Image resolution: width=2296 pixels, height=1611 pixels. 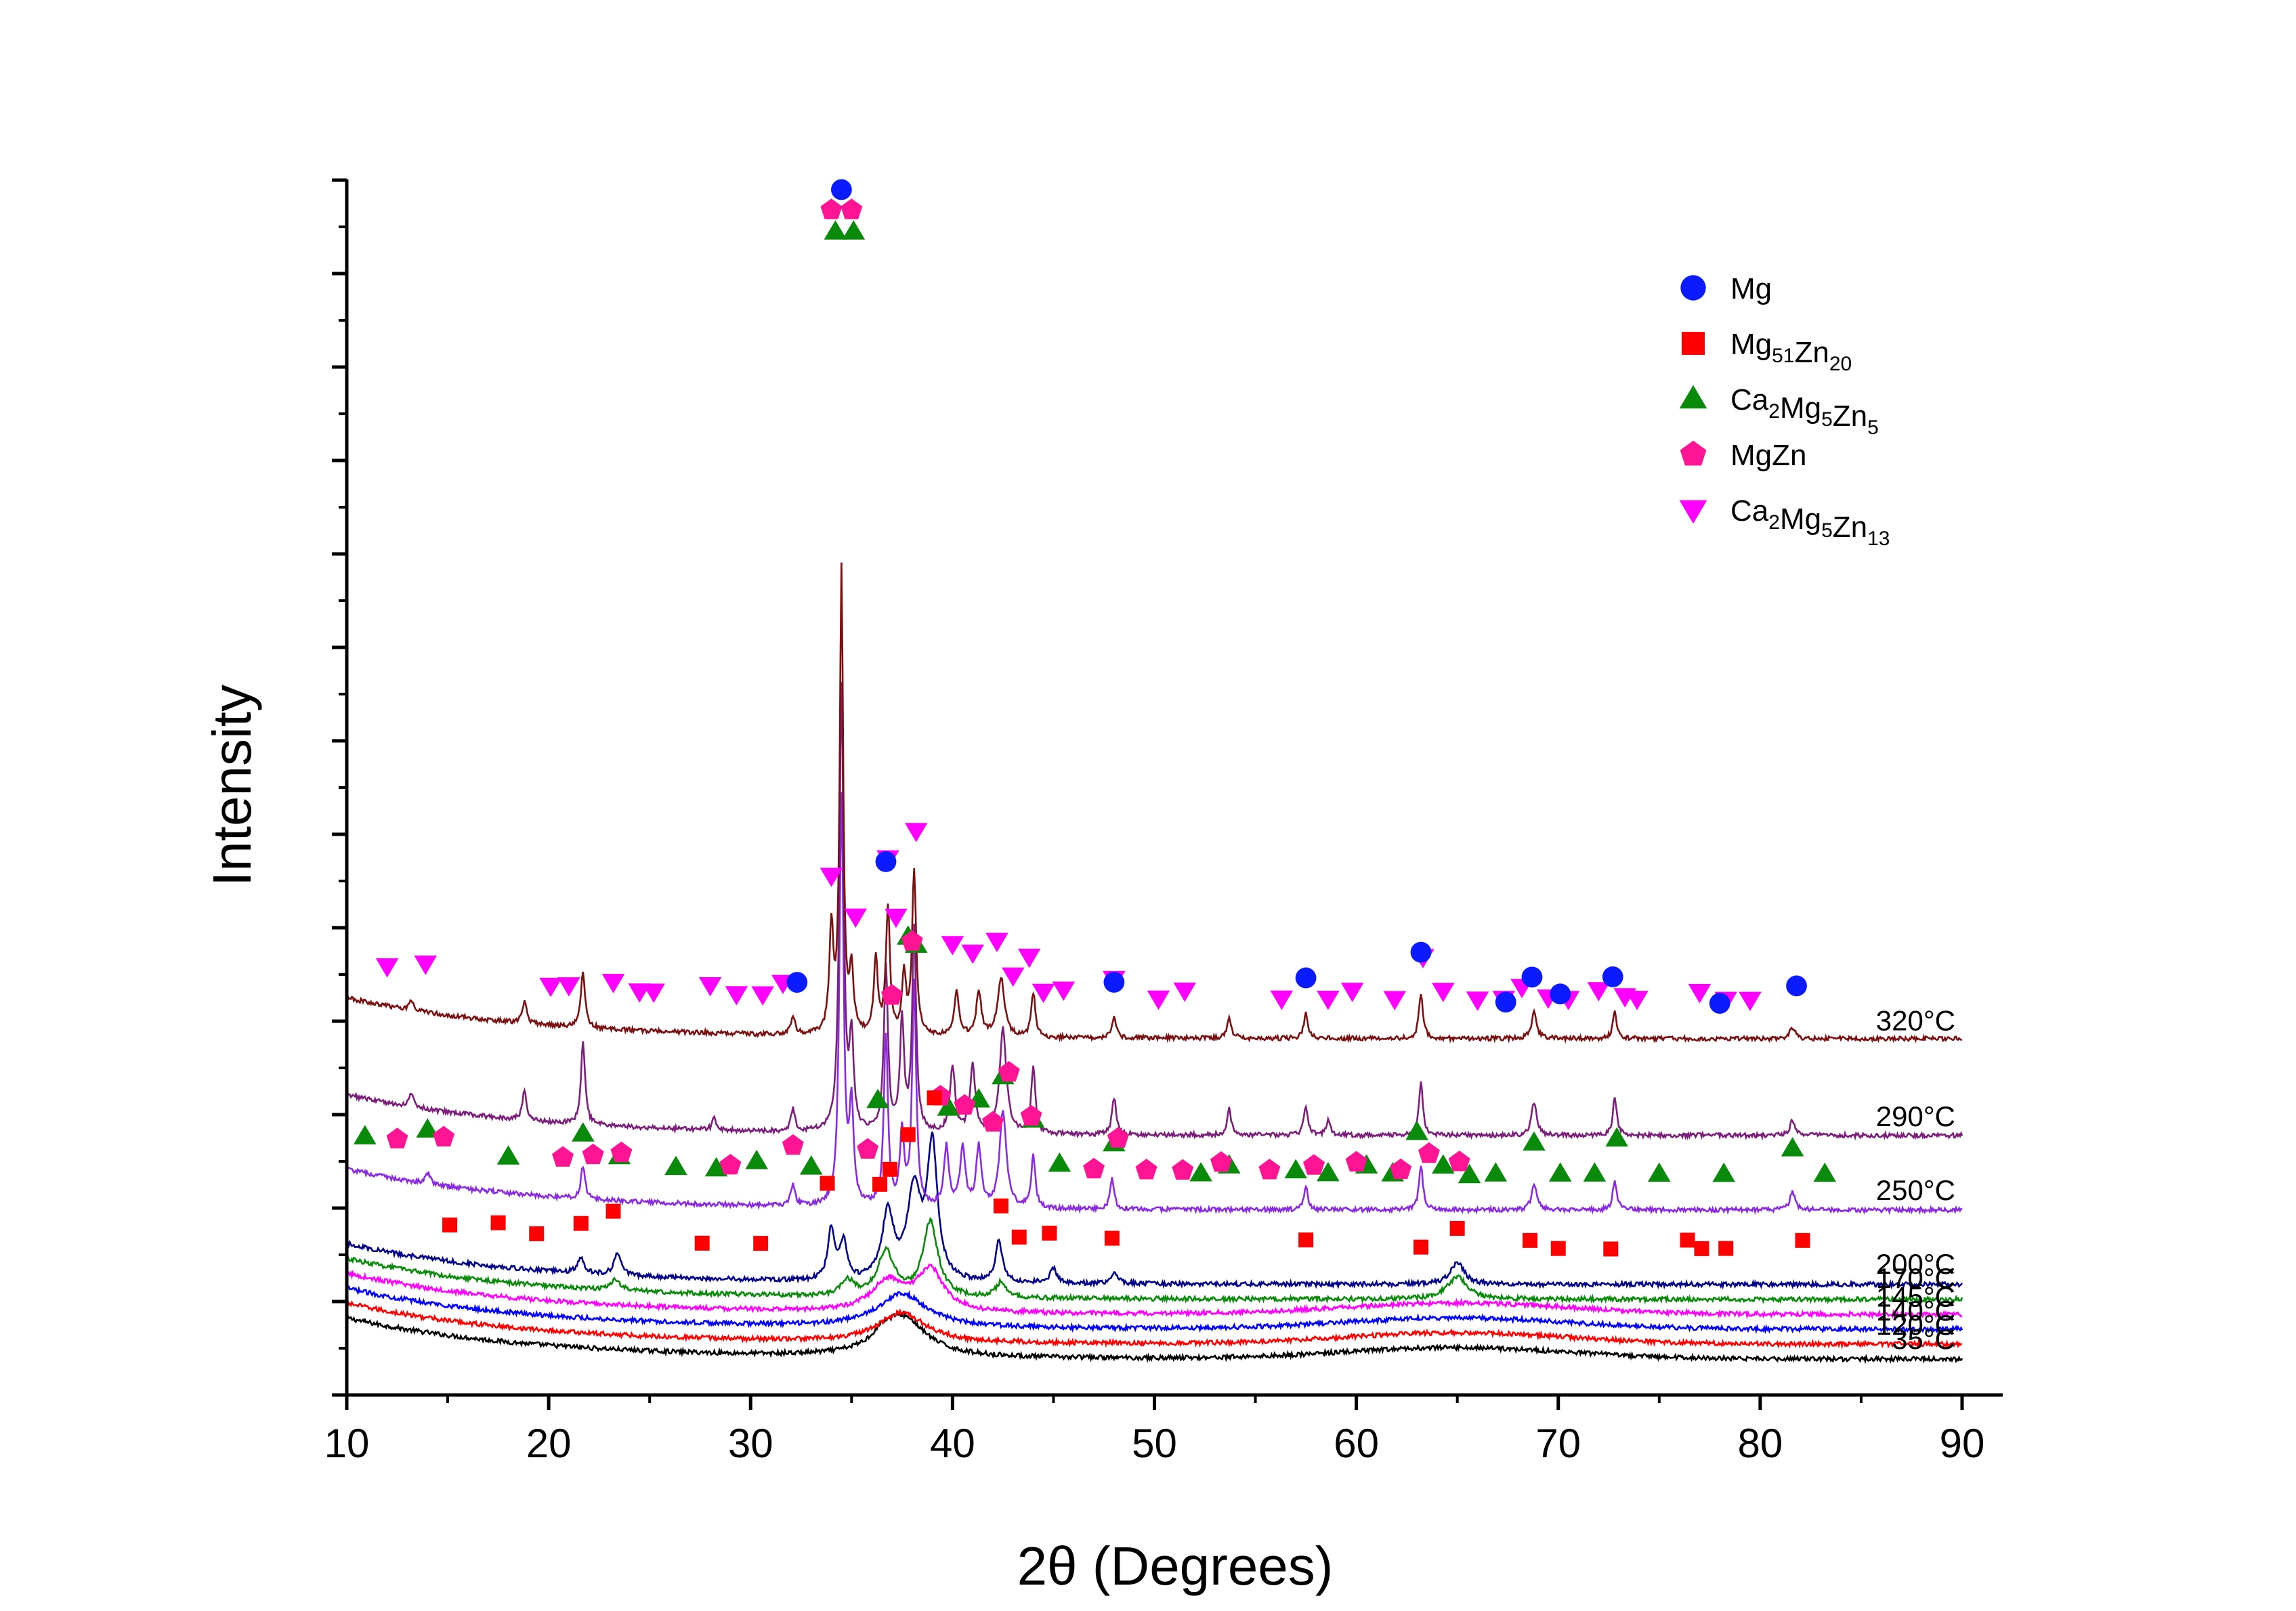 What do you see at coordinates (1915, 1296) in the screenshot?
I see `series-label: 145°C` at bounding box center [1915, 1296].